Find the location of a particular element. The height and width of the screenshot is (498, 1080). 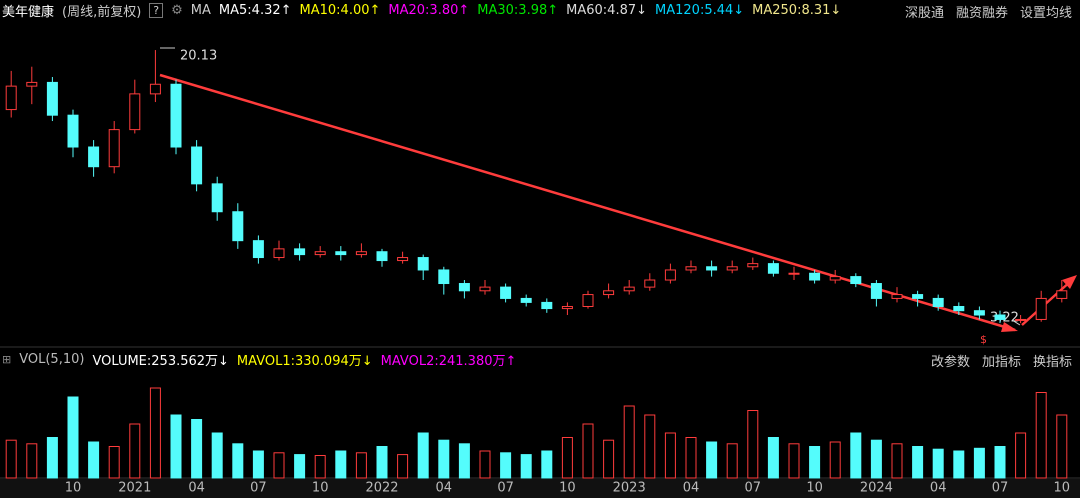

leader-line is located at coordinates (1016, 322).